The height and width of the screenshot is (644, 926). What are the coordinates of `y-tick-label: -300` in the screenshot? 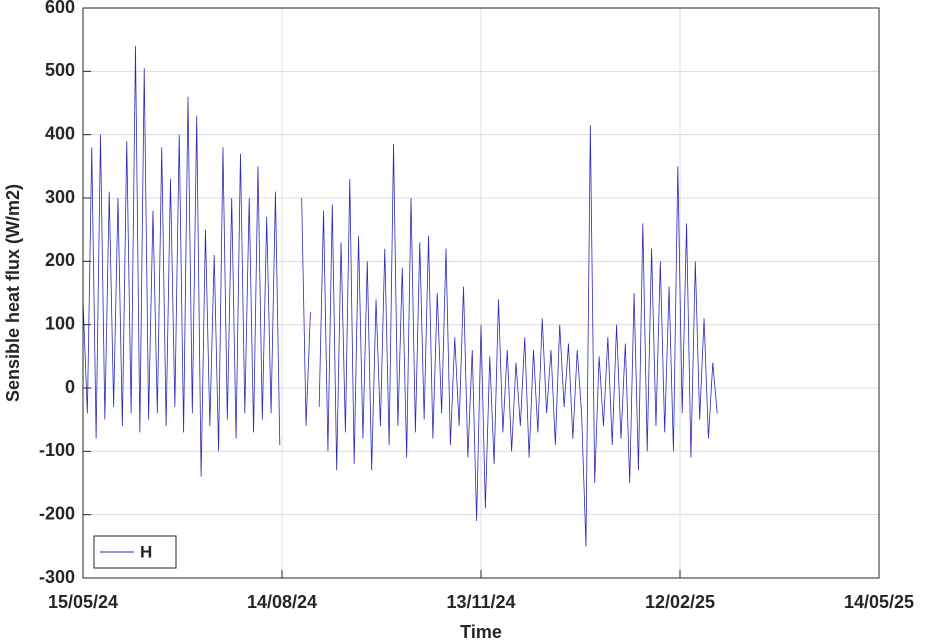 It's located at (57, 577).